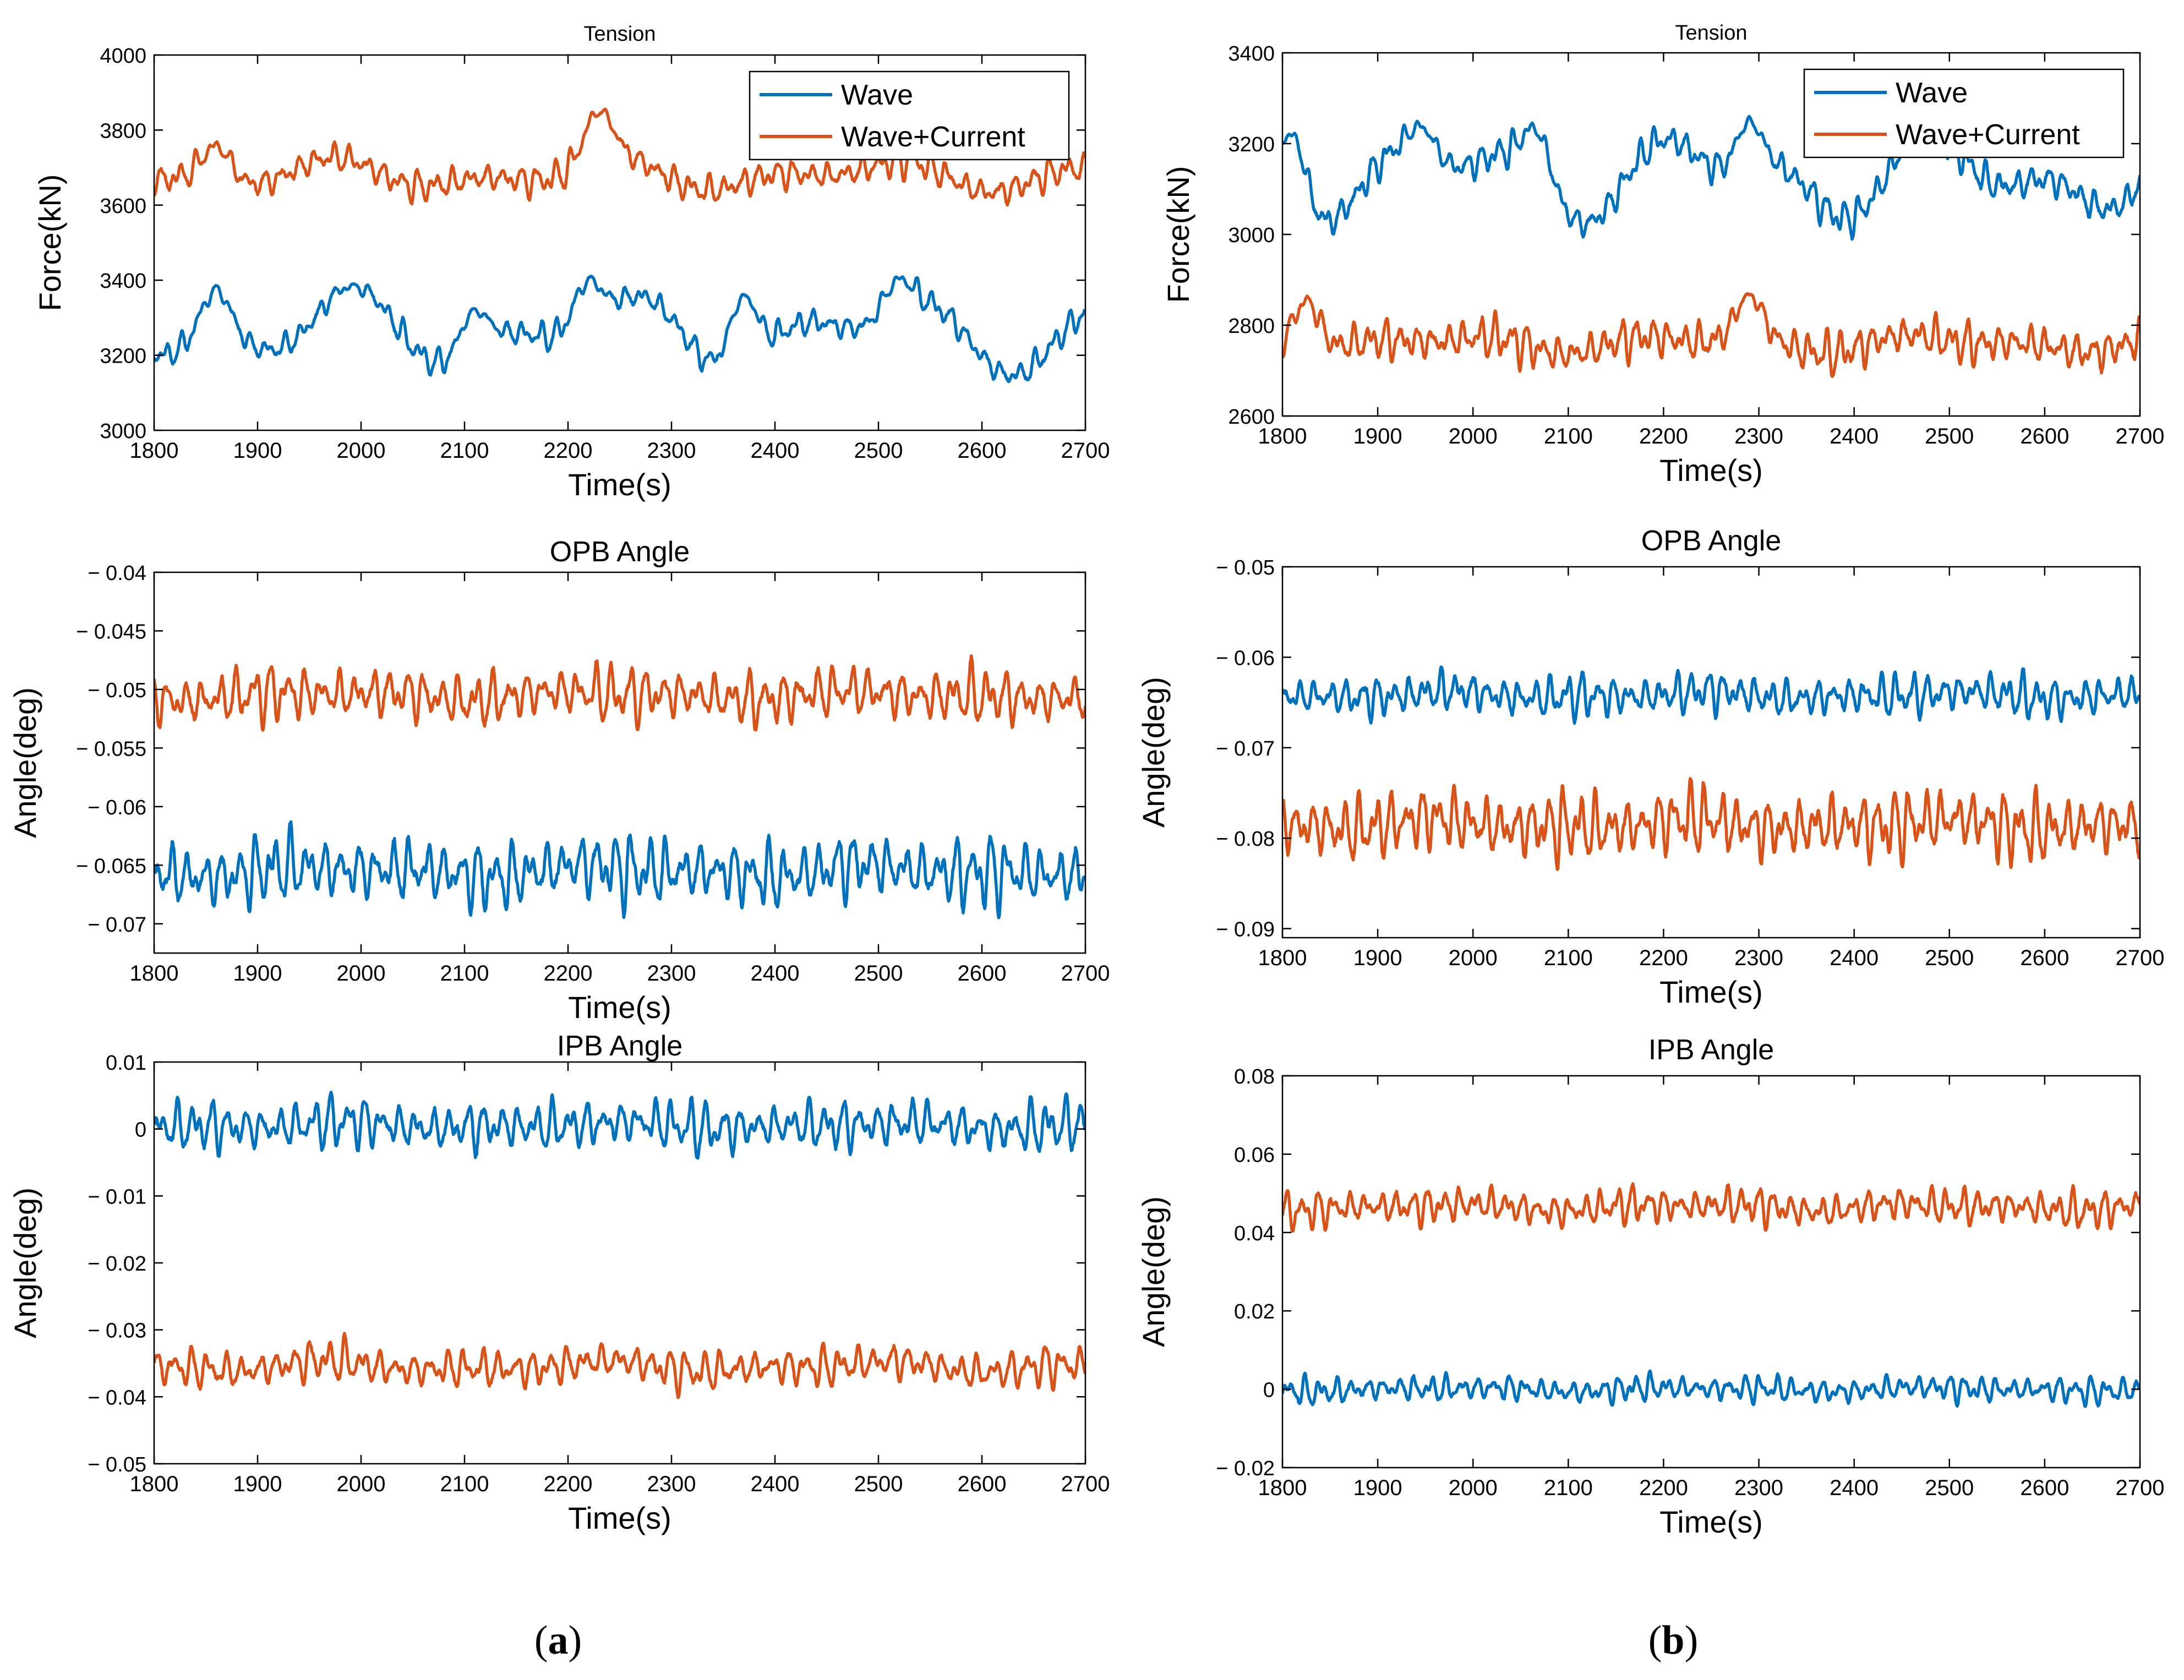 This screenshot has height=1680, width=2184. What do you see at coordinates (1251, 144) in the screenshot?
I see `y-tick-label: 3200` at bounding box center [1251, 144].